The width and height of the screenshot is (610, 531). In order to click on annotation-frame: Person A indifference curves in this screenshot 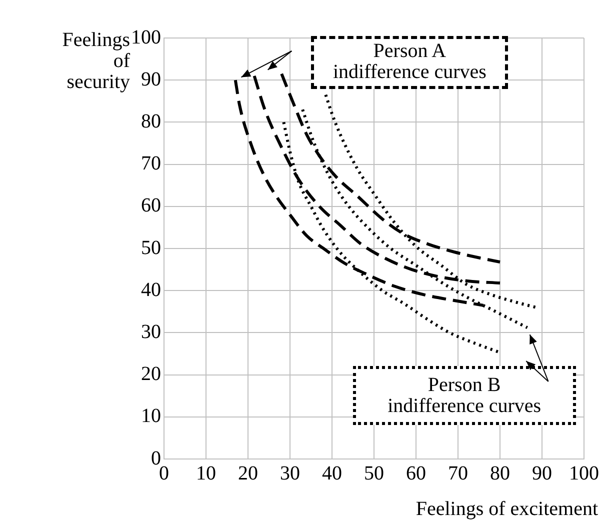, I will do `click(409, 62)`.